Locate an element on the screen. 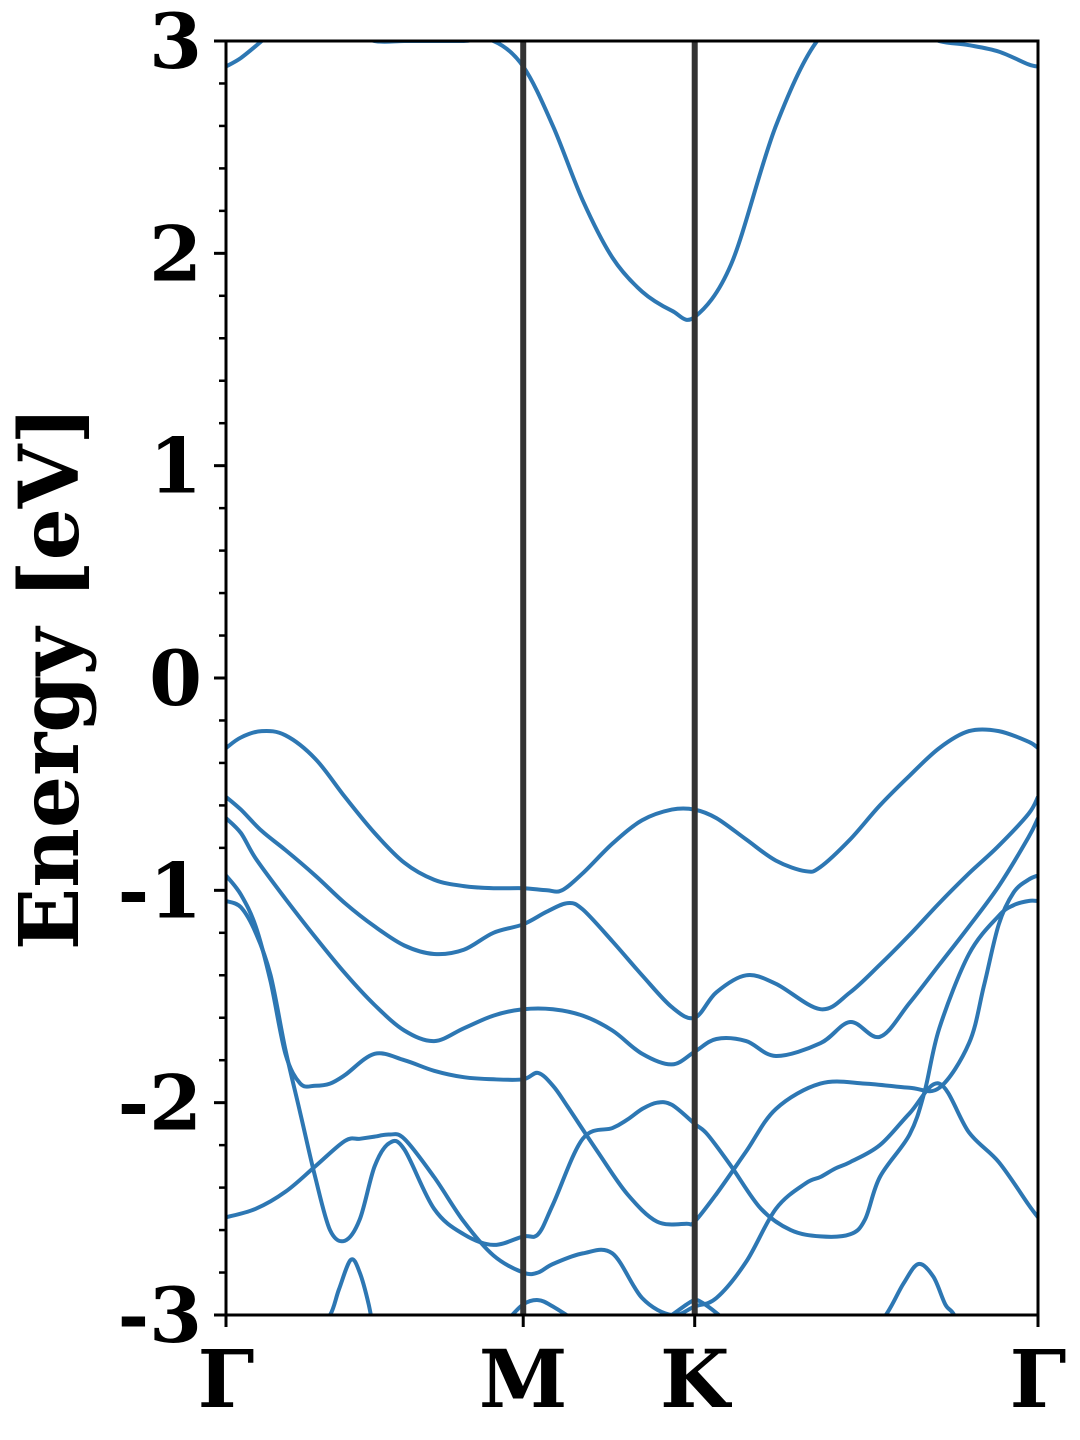 The image size is (1080, 1440). y-axis-label: Energy [eV] is located at coordinates (50, 678).